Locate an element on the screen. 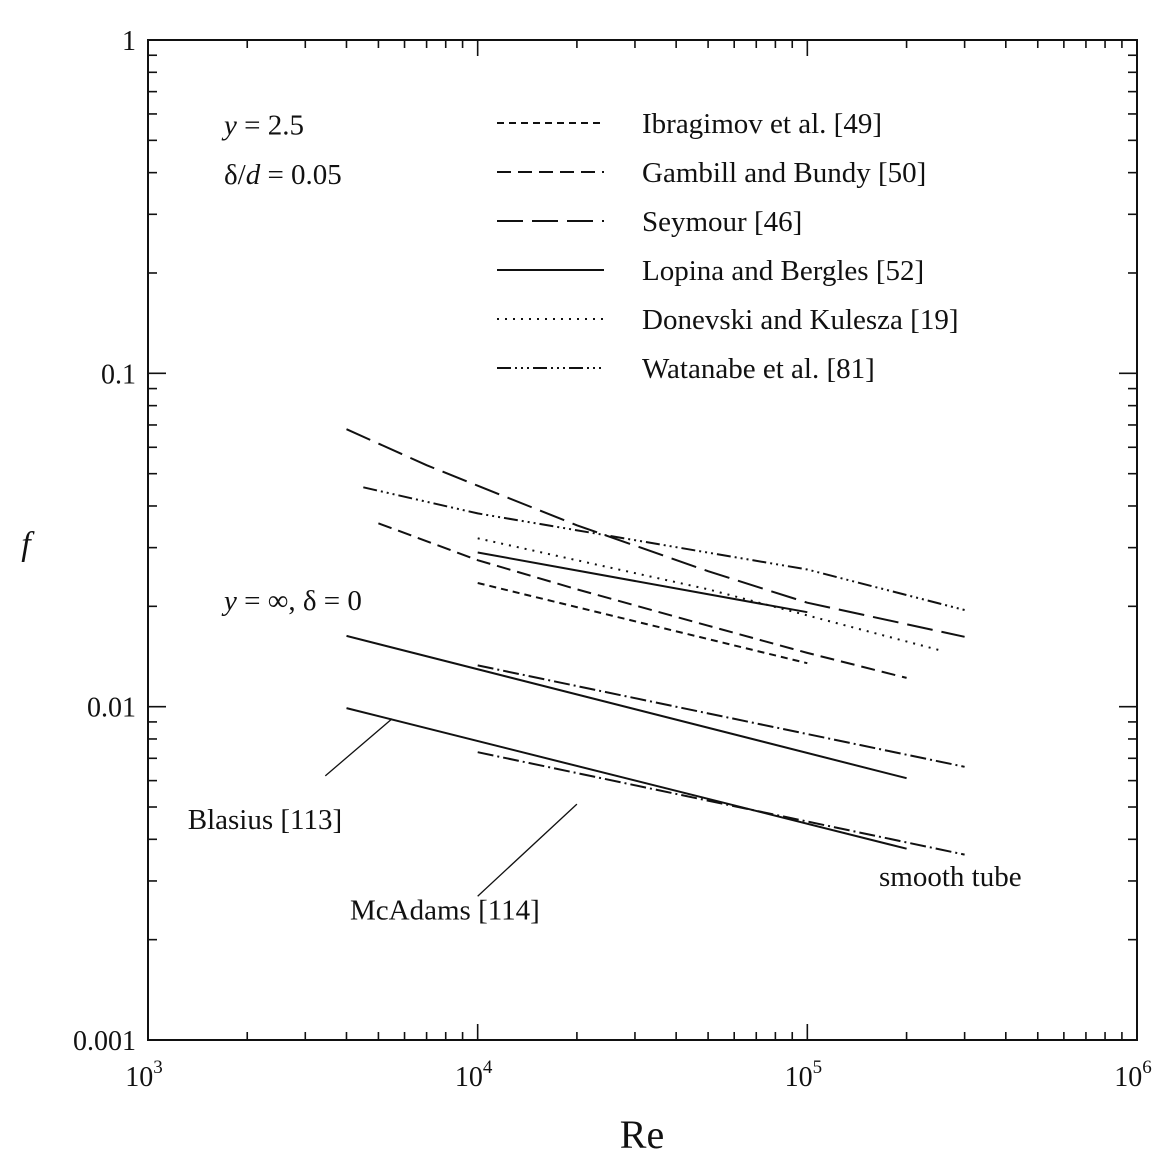 The image size is (1174, 1164). y-tick-label: 0.1 is located at coordinates (118, 374).